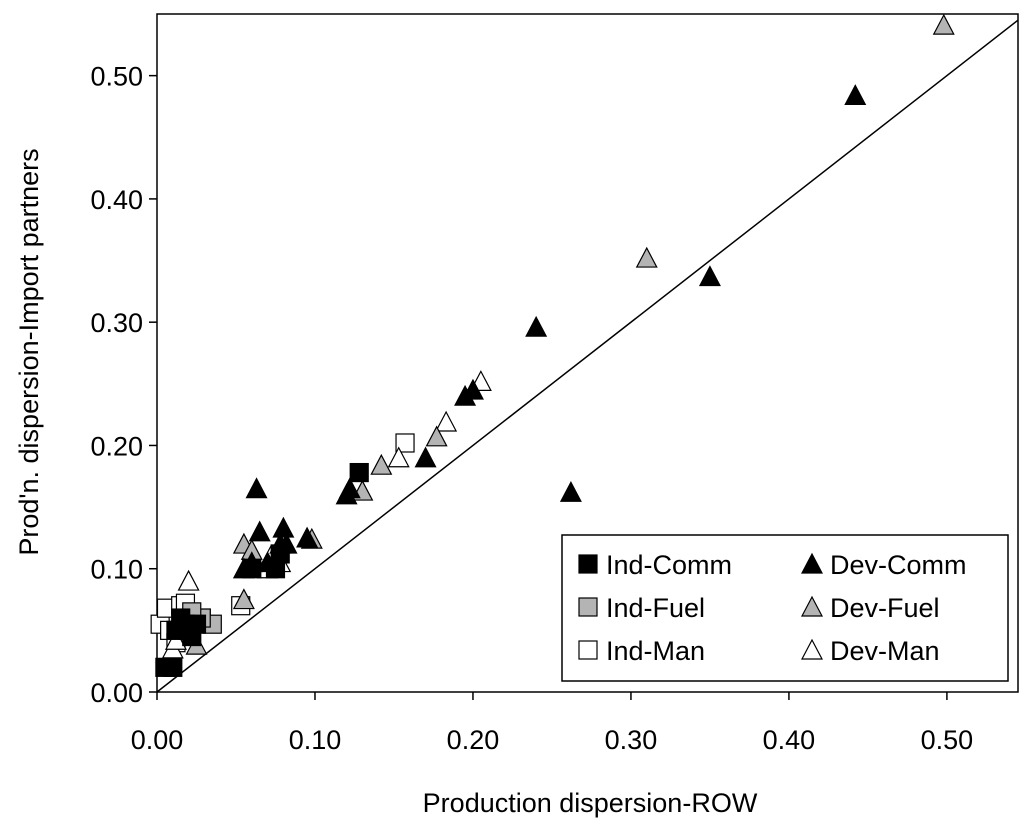 This screenshot has height=827, width=1023. I want to click on y-tick-label: 0.40, so click(116, 200).